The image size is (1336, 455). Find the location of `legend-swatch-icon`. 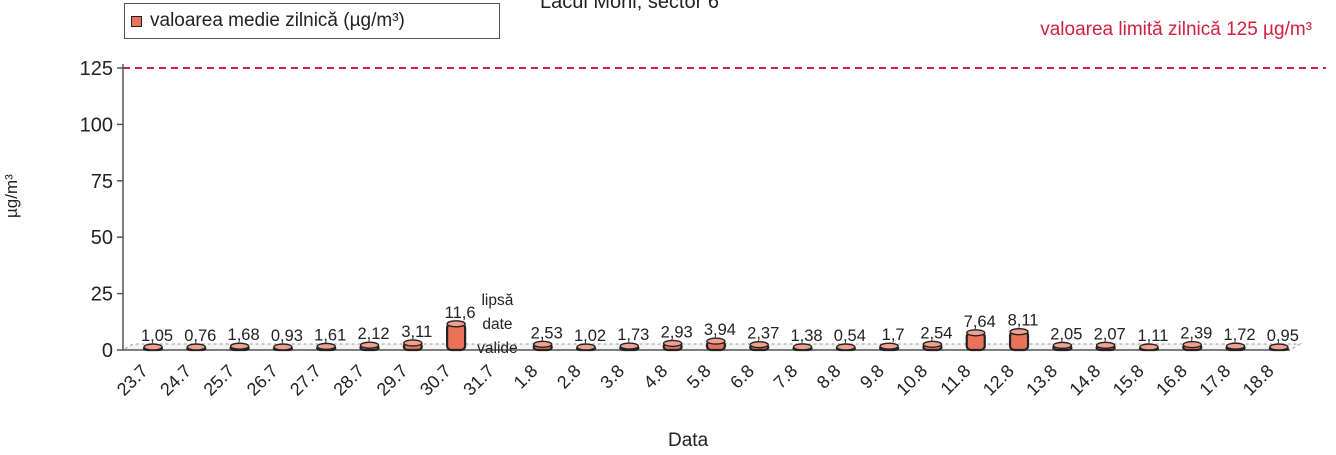

legend-swatch-icon is located at coordinates (136, 21).